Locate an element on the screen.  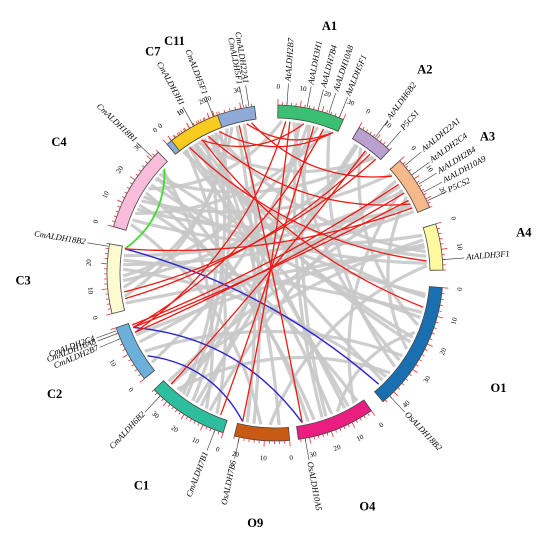
chromosome-label-A4: A4 is located at coordinates (524, 232).